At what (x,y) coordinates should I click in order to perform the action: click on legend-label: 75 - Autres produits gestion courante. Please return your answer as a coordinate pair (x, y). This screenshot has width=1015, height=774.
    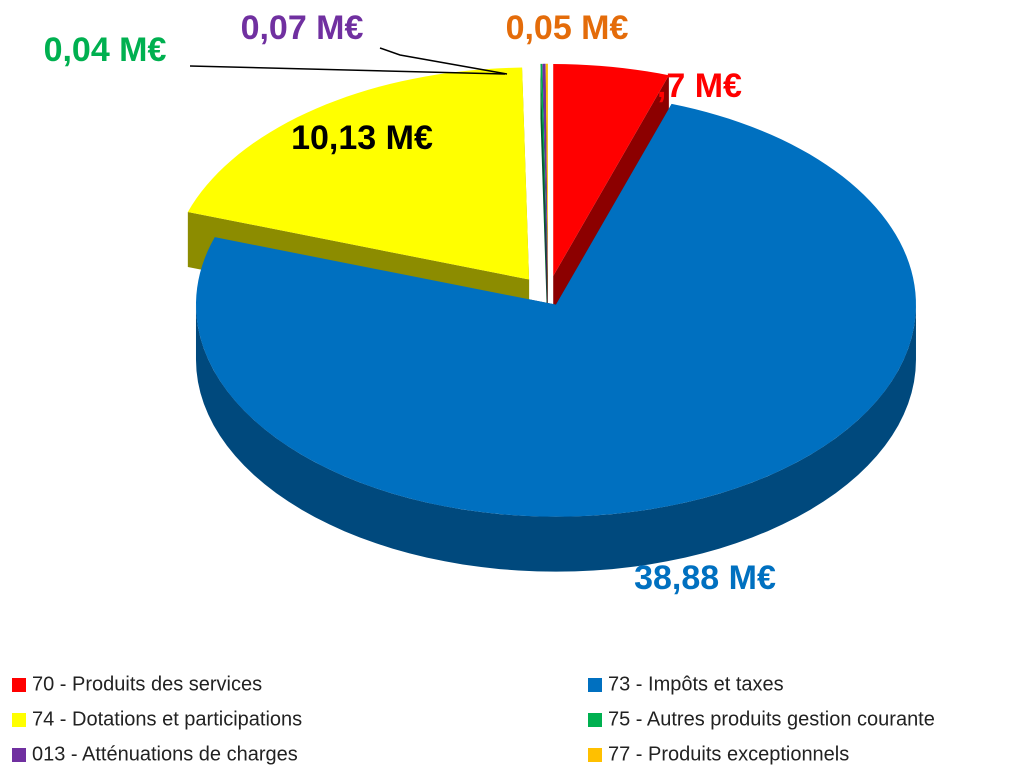
    Looking at the image, I should click on (771, 719).